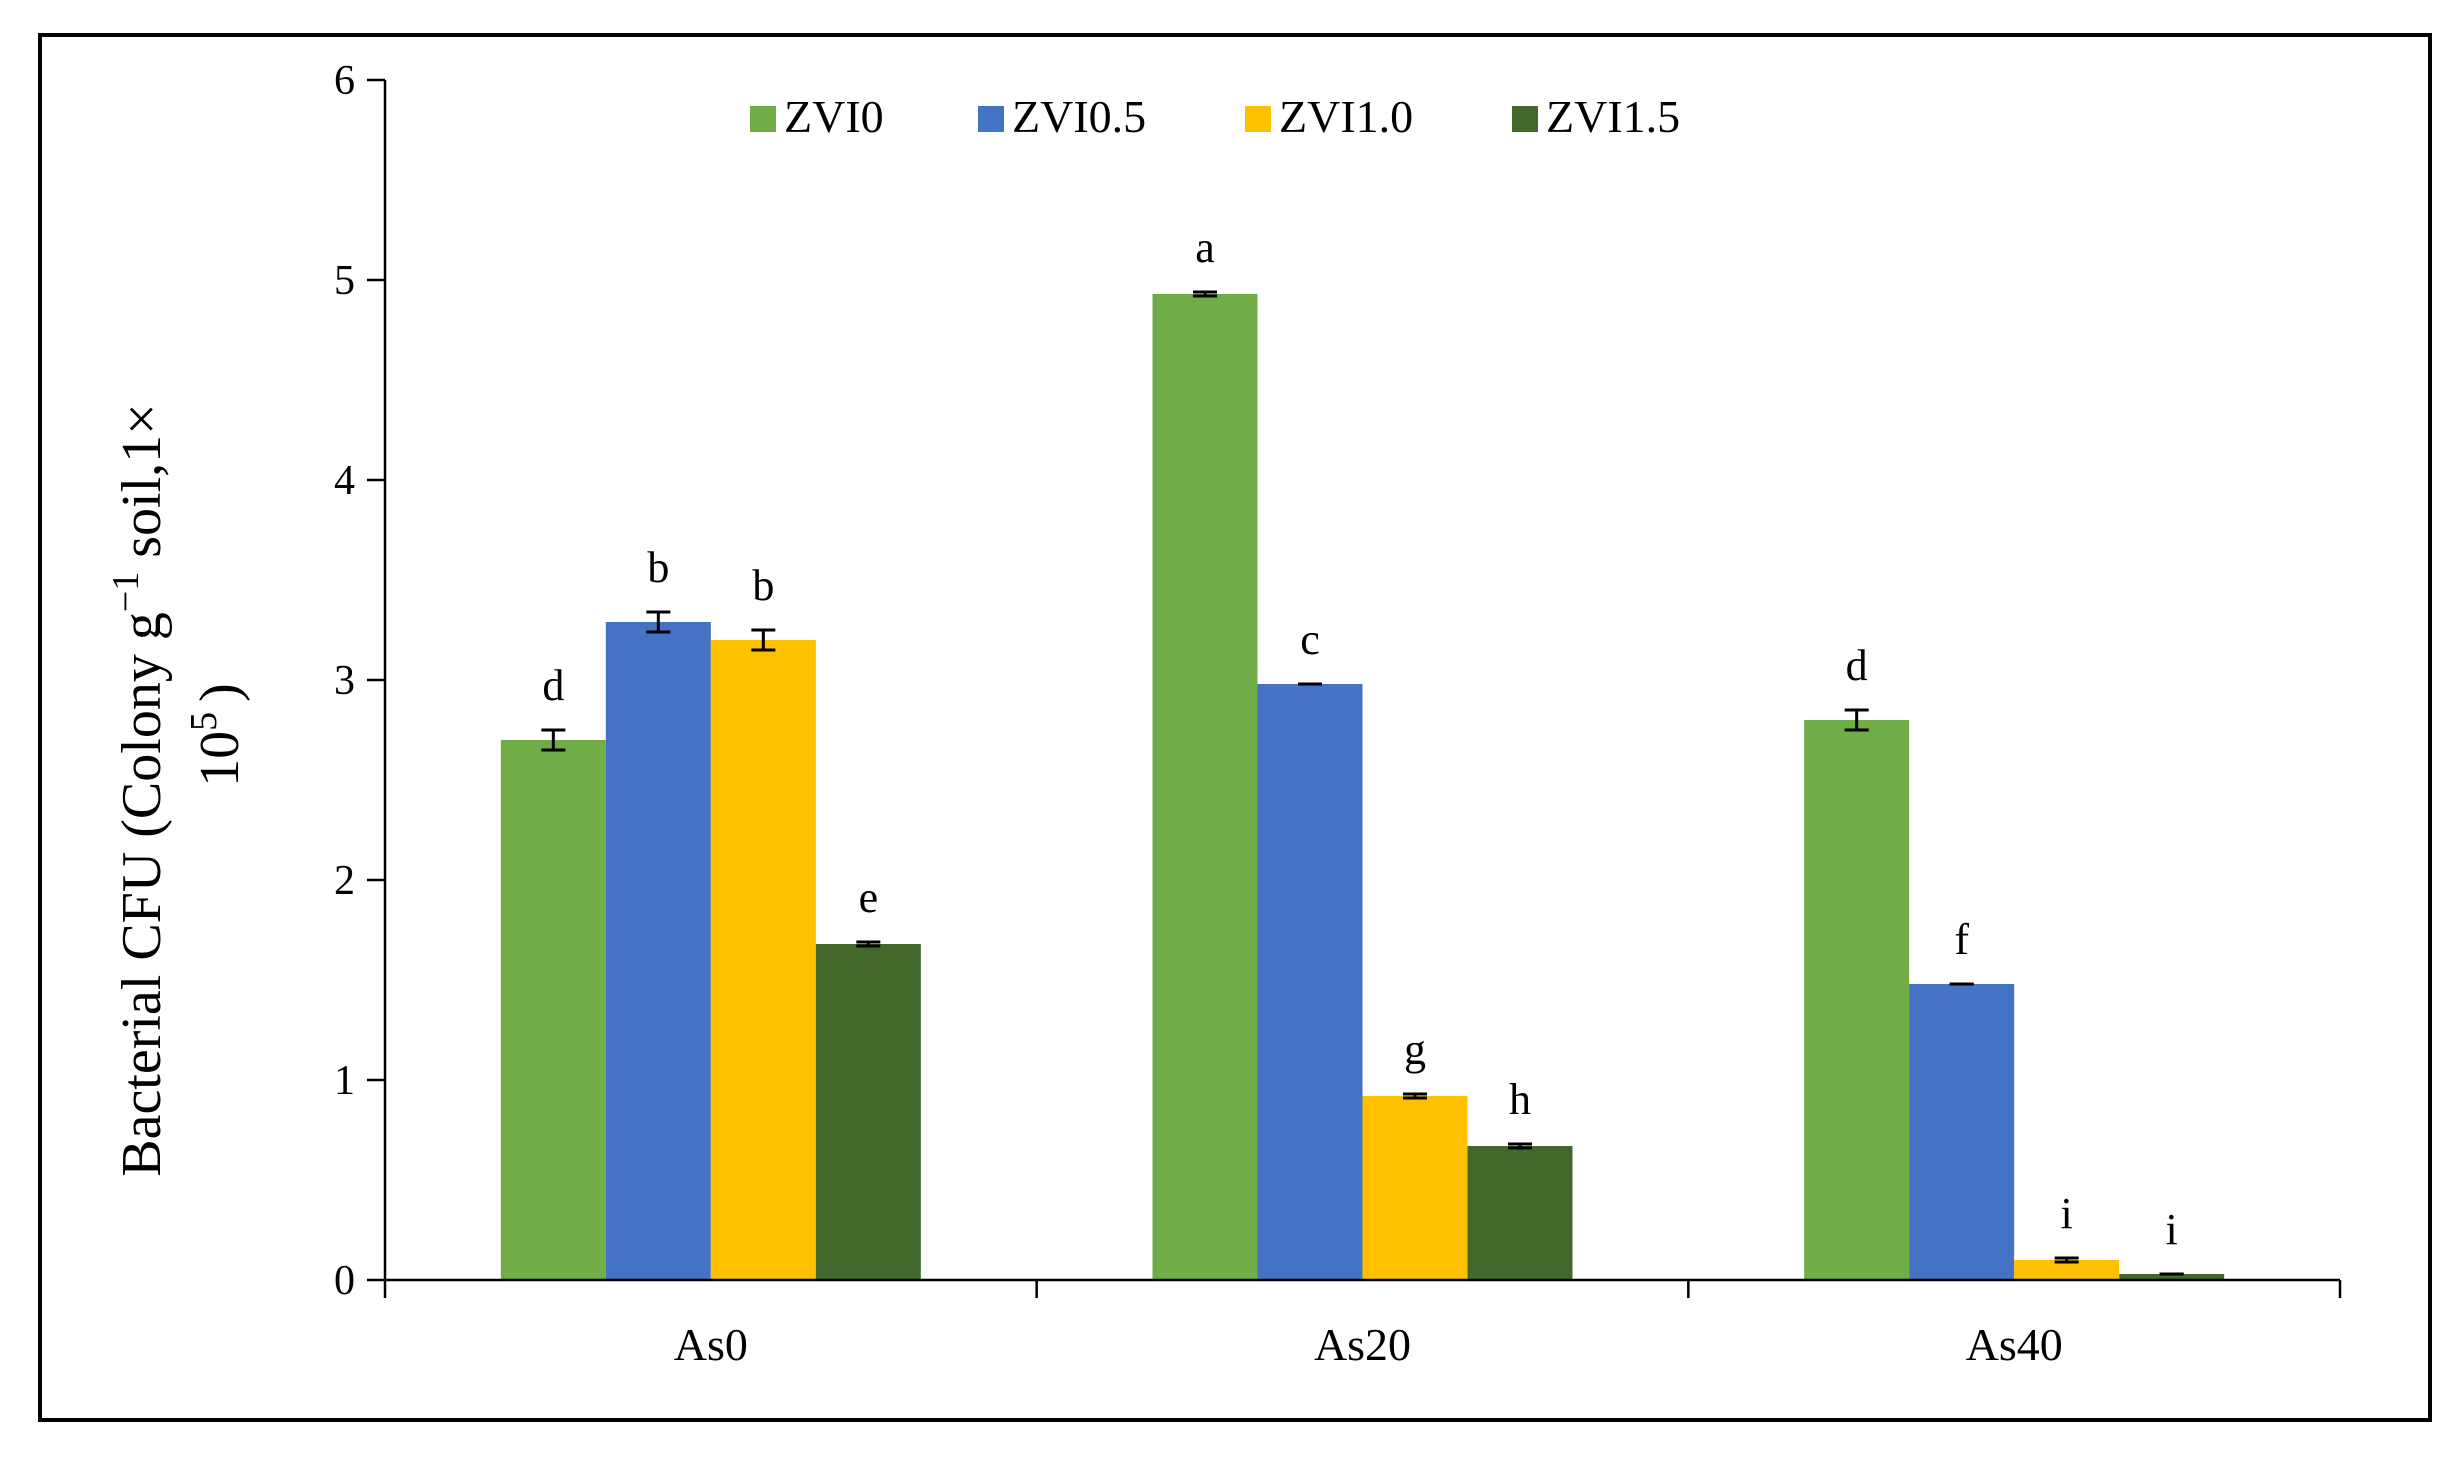  Describe the element at coordinates (763, 960) in the screenshot. I see `bar-zvi1-0-as0` at that location.